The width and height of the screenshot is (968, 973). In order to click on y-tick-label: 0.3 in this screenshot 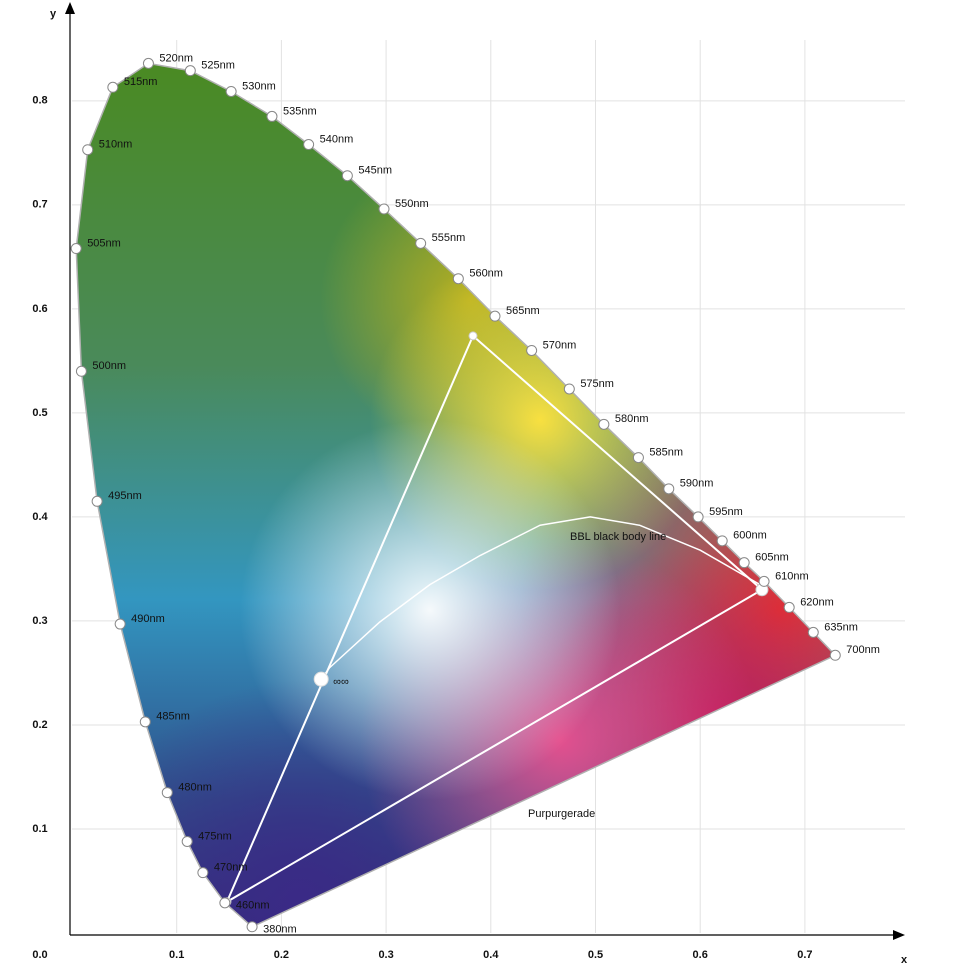, I will do `click(39, 621)`.